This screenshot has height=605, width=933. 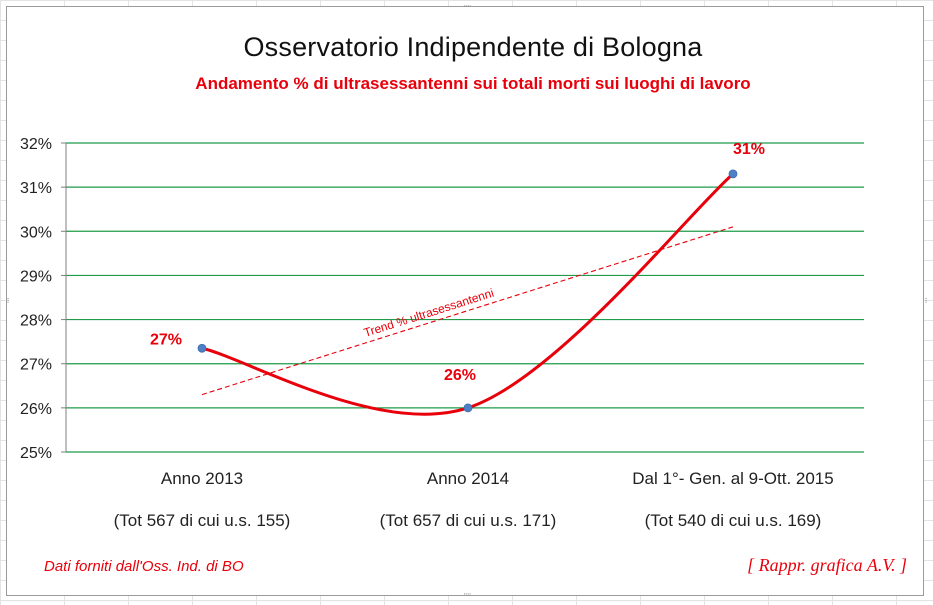 I want to click on y-tick-label: 29%, so click(x=36, y=276).